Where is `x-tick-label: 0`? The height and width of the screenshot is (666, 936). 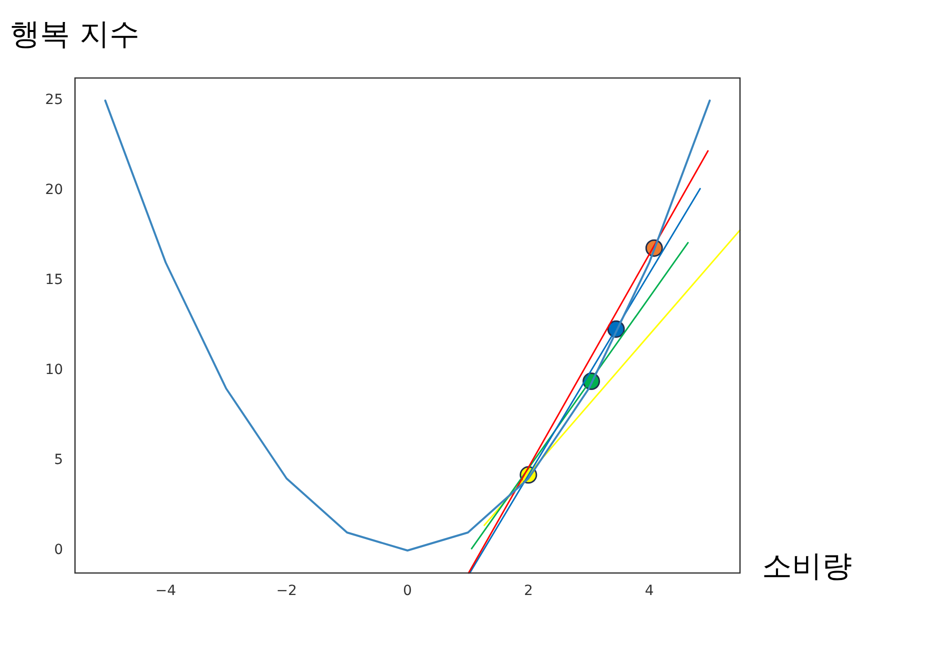 x-tick-label: 0 is located at coordinates (407, 591).